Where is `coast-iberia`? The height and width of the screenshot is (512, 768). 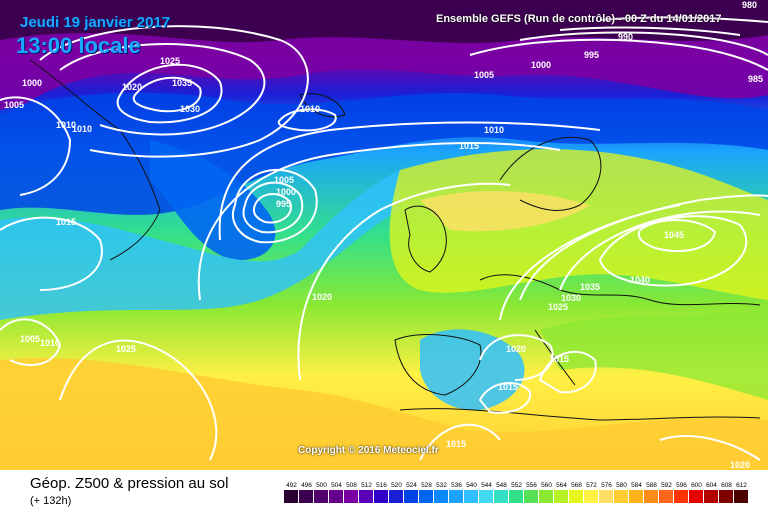
coast-iberia is located at coordinates (438, 365).